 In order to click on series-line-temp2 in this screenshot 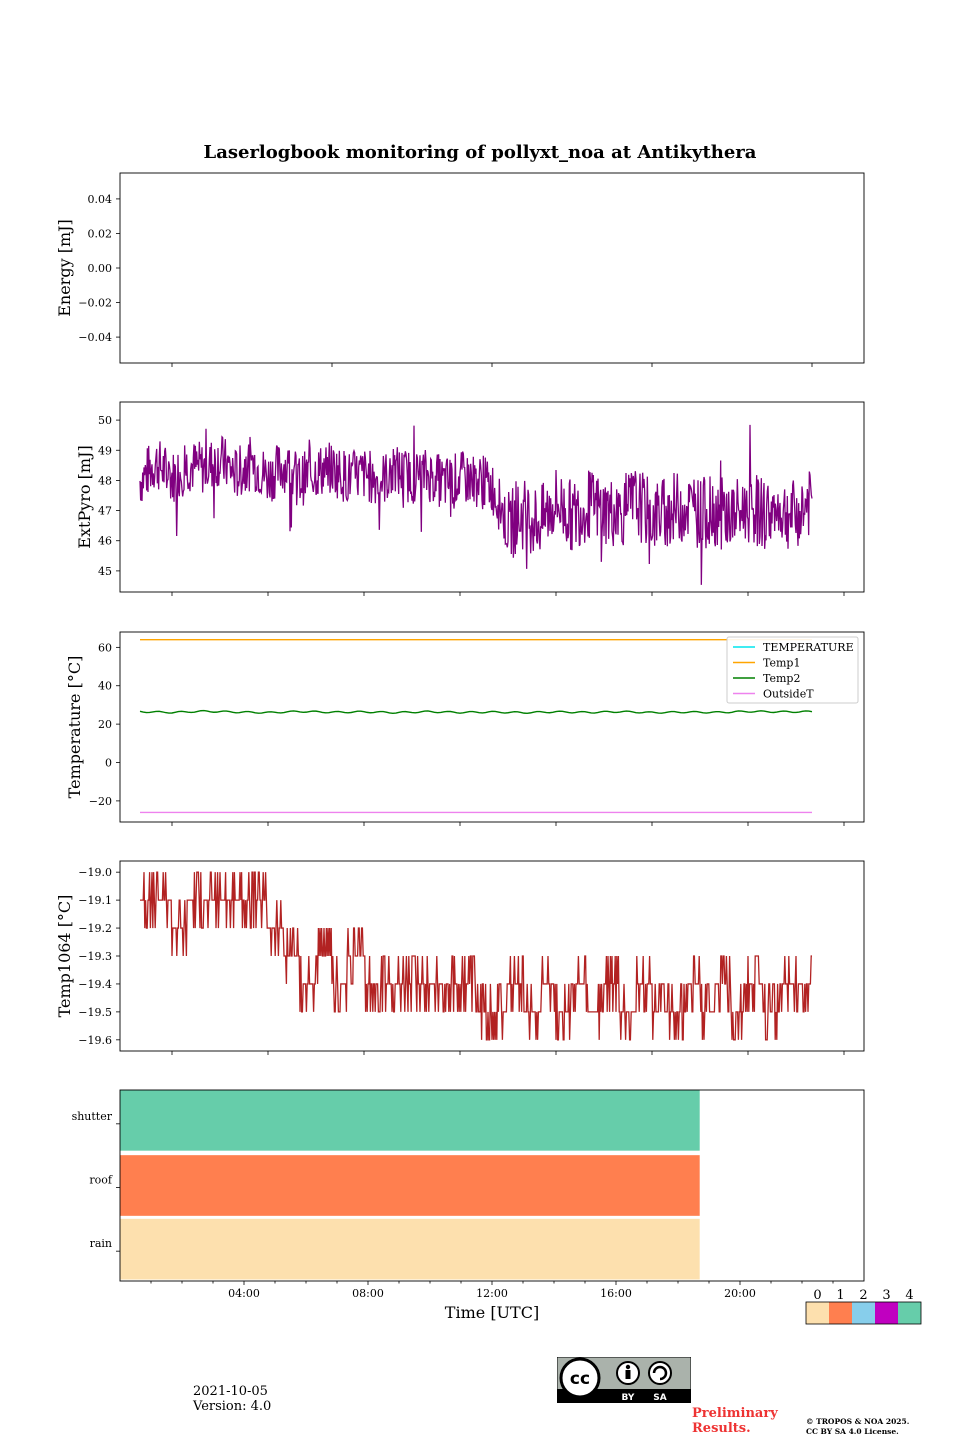, I will do `click(476, 711)`.